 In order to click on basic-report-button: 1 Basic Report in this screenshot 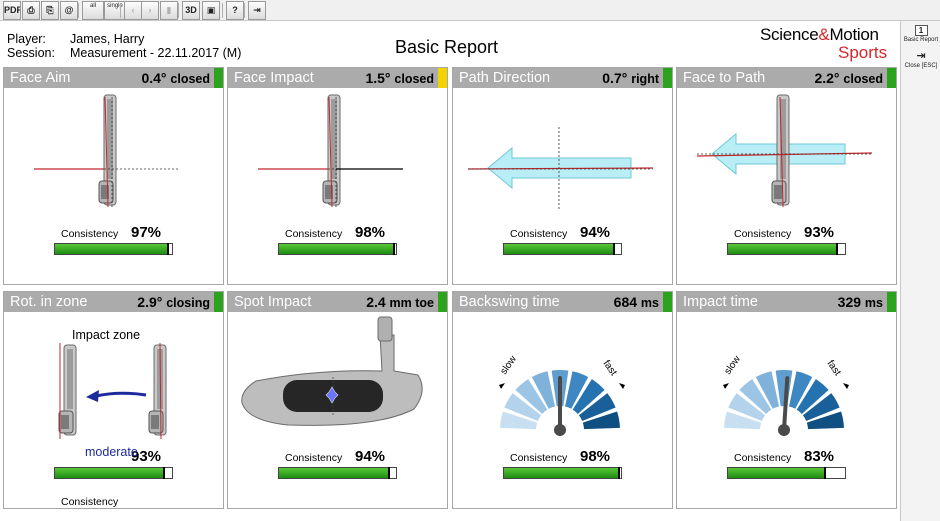, I will do `click(920, 34)`.